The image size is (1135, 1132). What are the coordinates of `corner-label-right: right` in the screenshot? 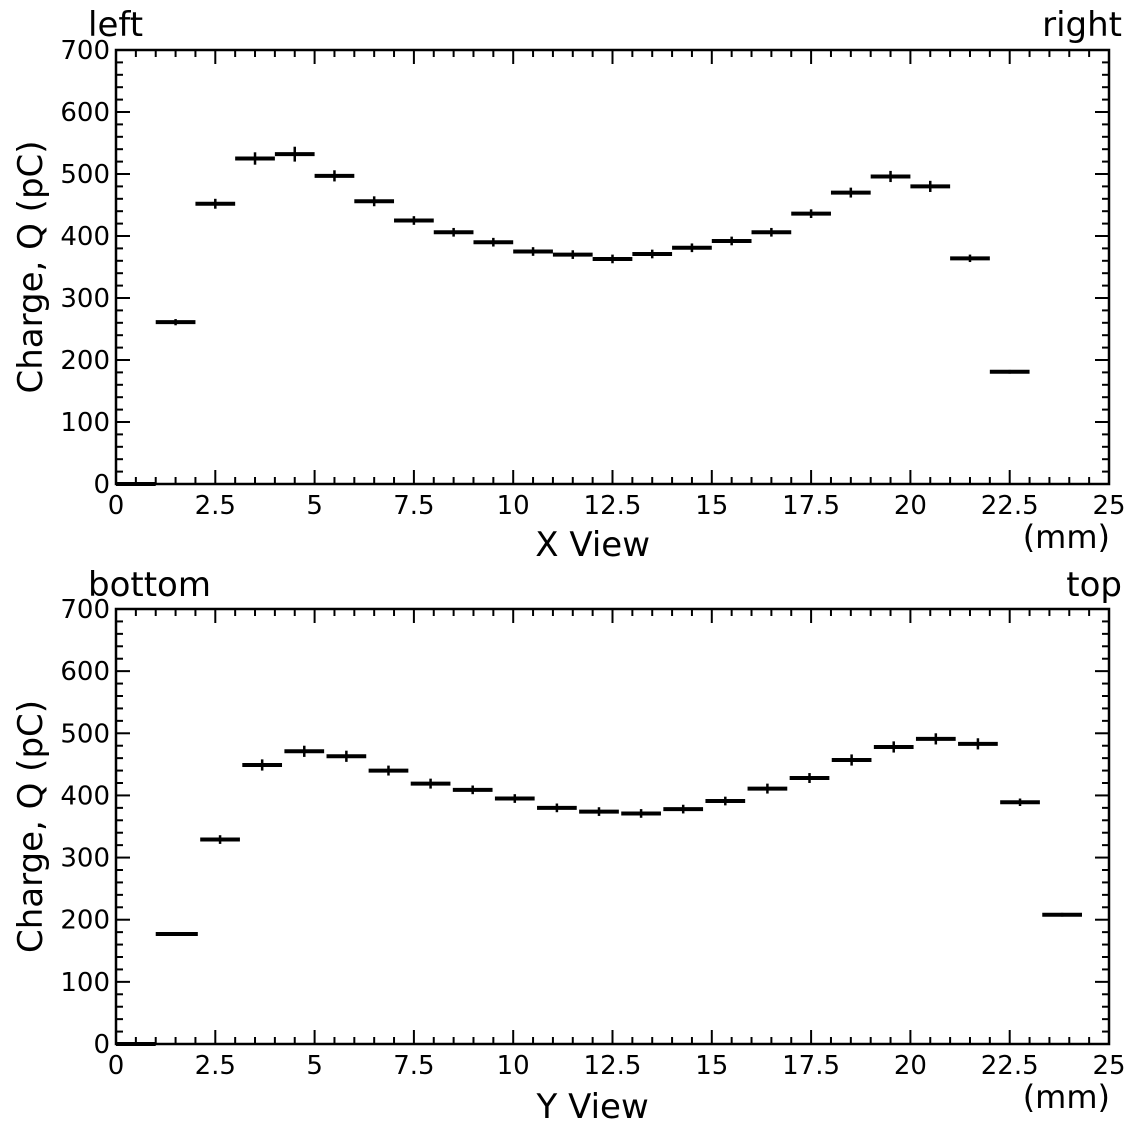 It's located at (1082, 25).